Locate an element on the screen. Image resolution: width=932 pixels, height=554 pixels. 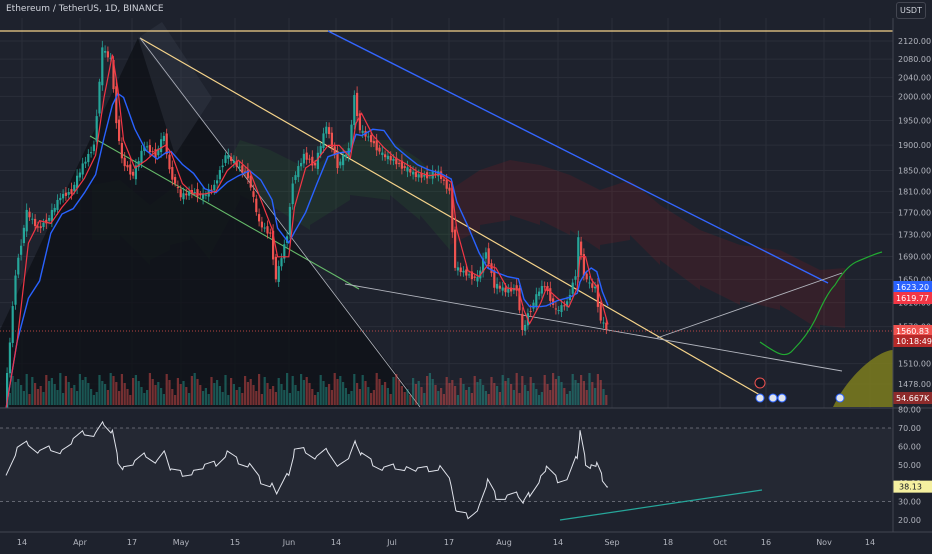
ichimoku-cloud-segment is located at coordinates (680, 247).